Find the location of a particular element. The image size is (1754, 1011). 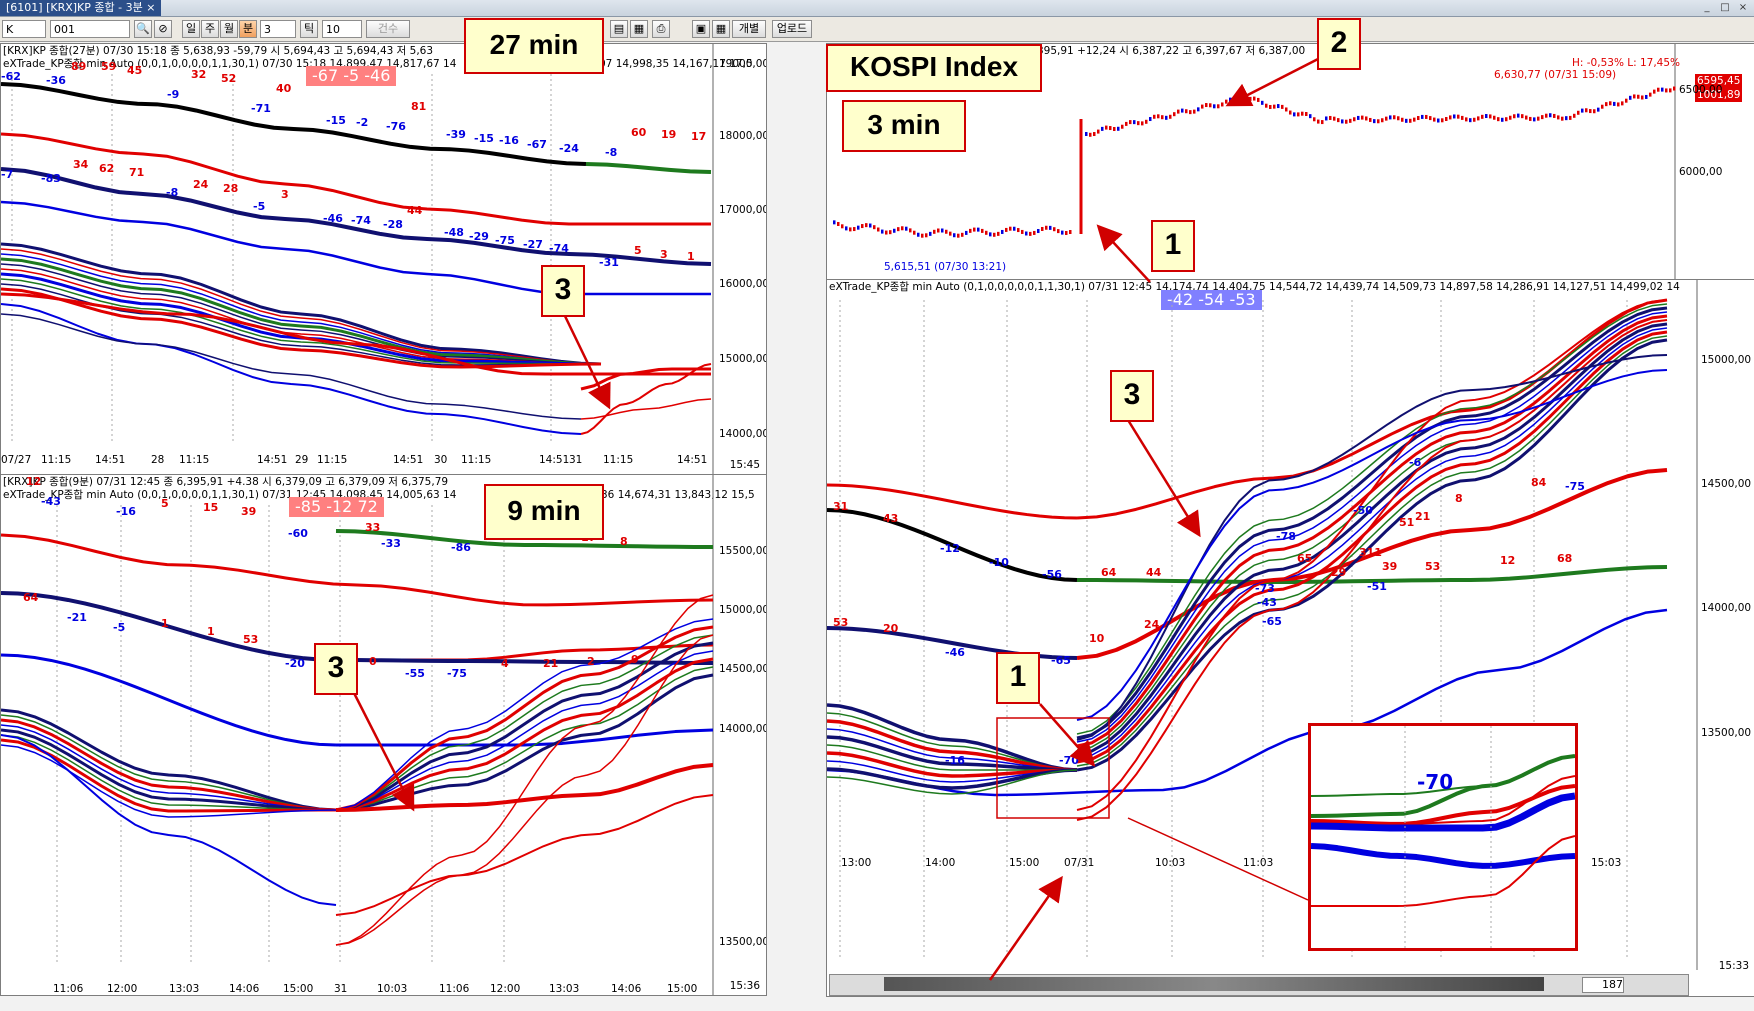

code-input: 001 is located at coordinates (90, 29).